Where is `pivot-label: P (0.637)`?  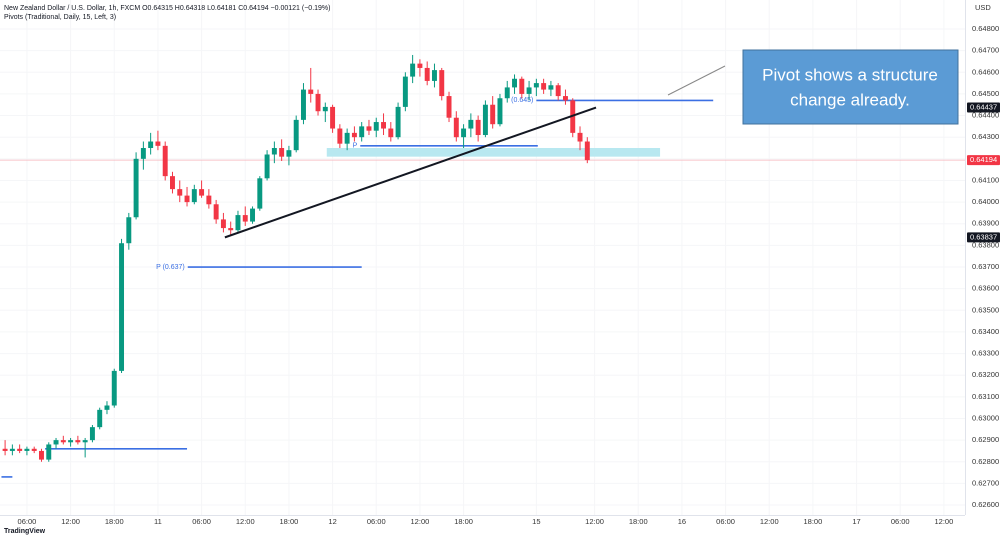 pivot-label: P (0.637) is located at coordinates (170, 267).